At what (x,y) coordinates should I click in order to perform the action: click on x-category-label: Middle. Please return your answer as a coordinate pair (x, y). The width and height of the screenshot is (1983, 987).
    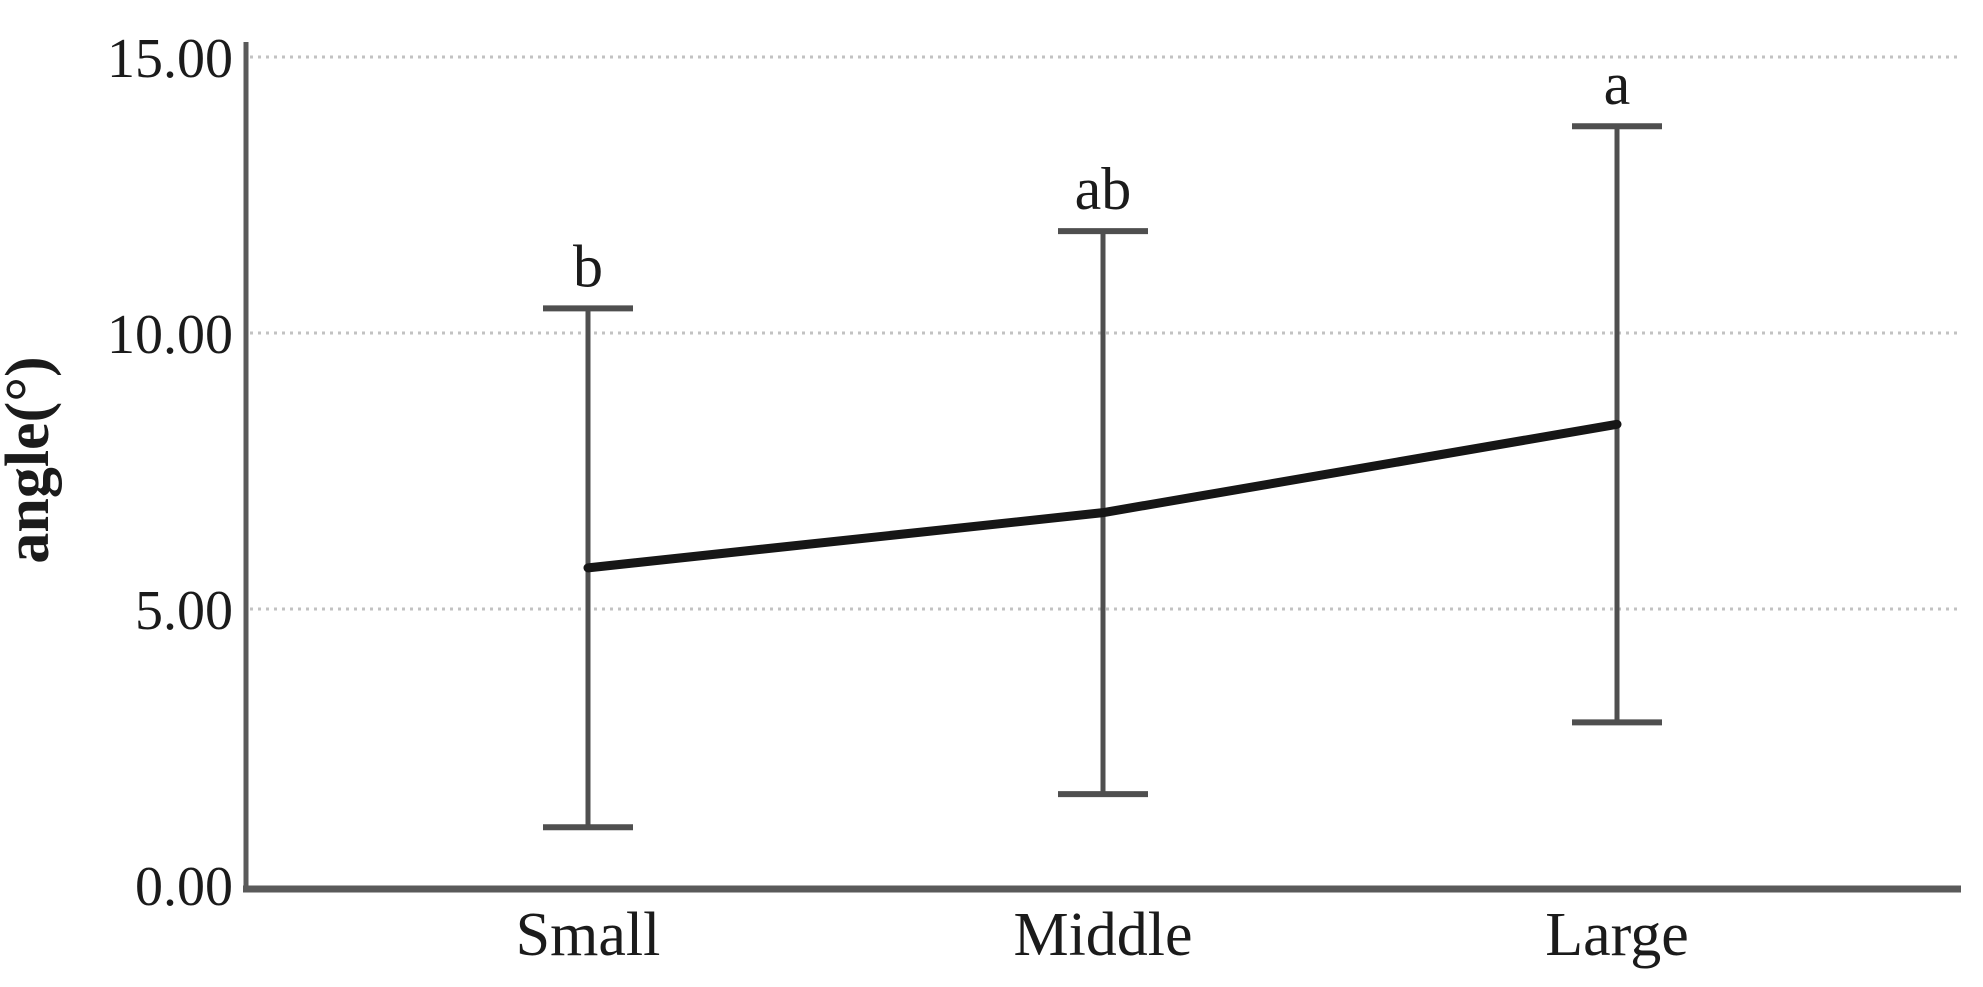
    Looking at the image, I should click on (1102, 935).